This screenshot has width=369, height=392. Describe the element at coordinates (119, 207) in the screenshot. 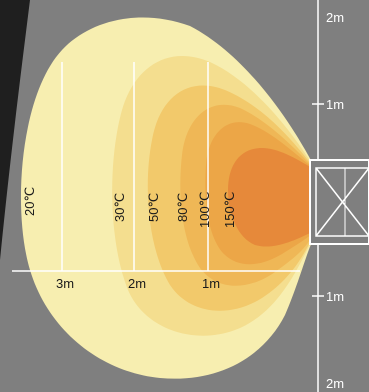

I see `temp-label-30: 30℃` at that location.